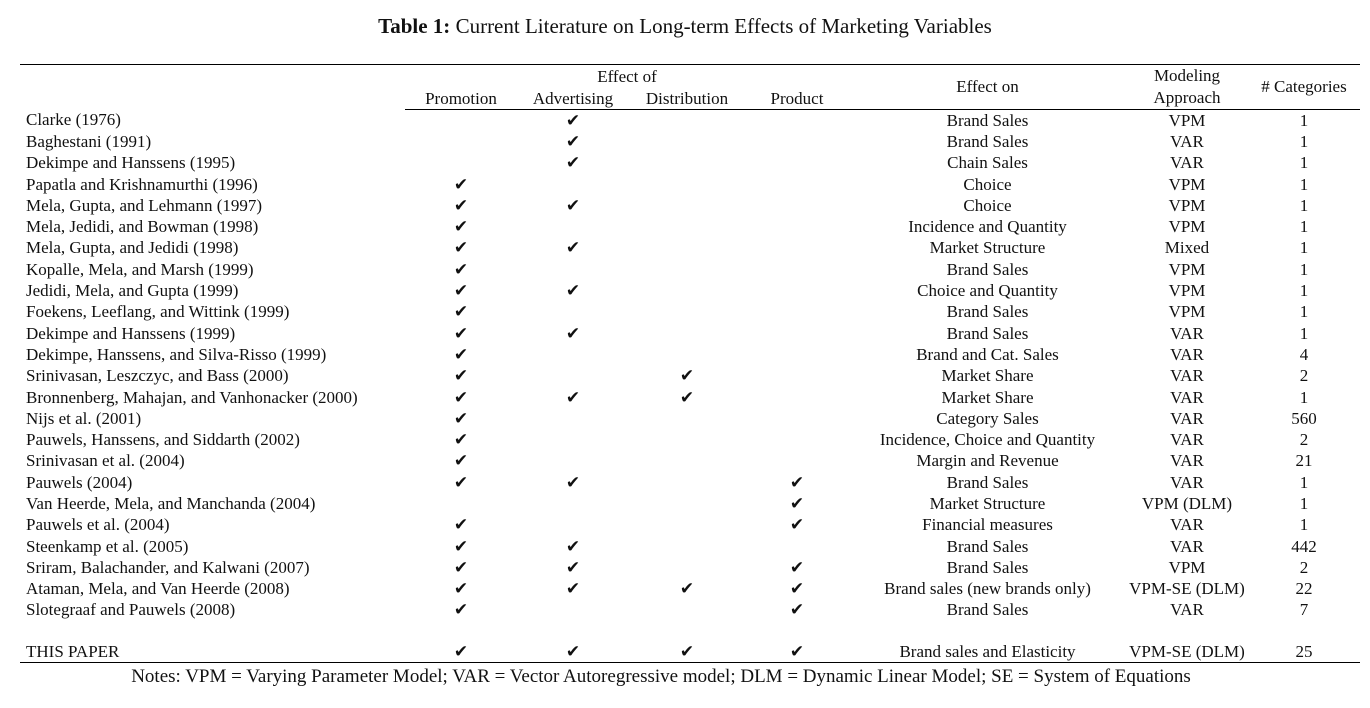 This screenshot has height=708, width=1370. I want to click on caption-label: Table 1:, so click(414, 26).